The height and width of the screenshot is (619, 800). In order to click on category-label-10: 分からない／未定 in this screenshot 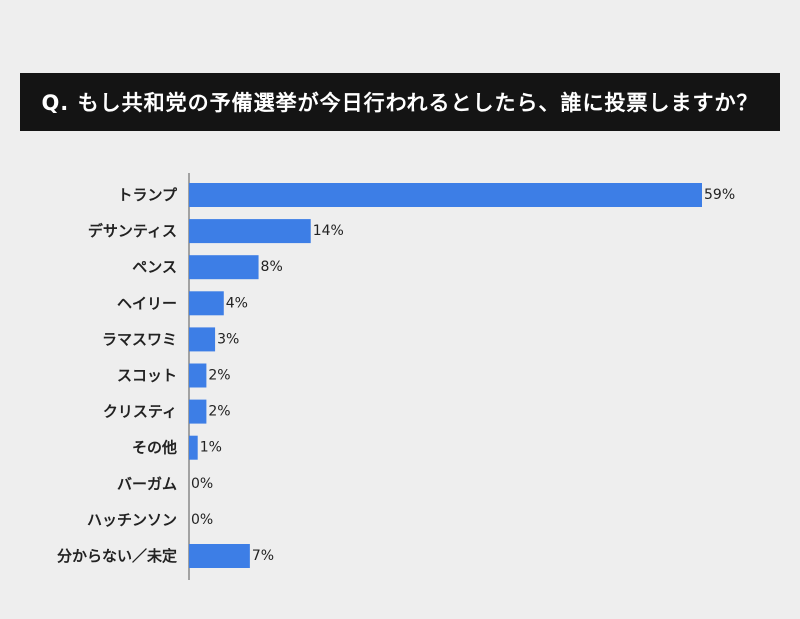, I will do `click(117, 556)`.